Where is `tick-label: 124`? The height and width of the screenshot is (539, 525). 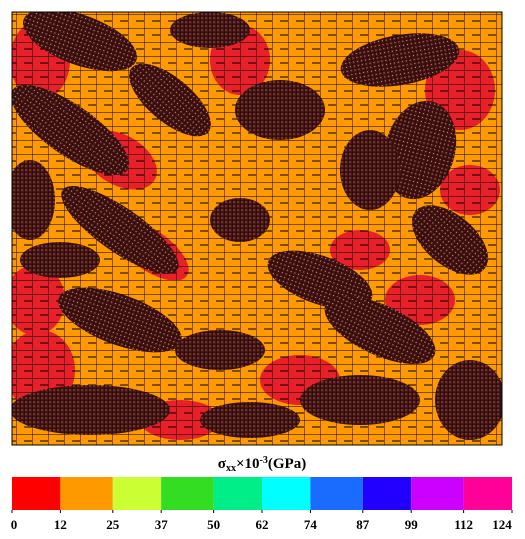
tick-label: 124 is located at coordinates (502, 524).